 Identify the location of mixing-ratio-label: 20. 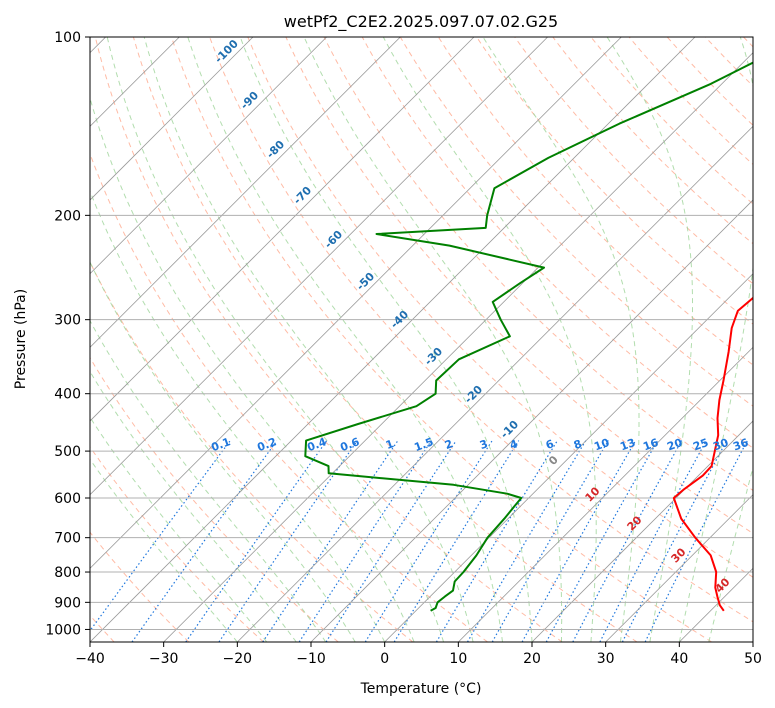
(674, 445).